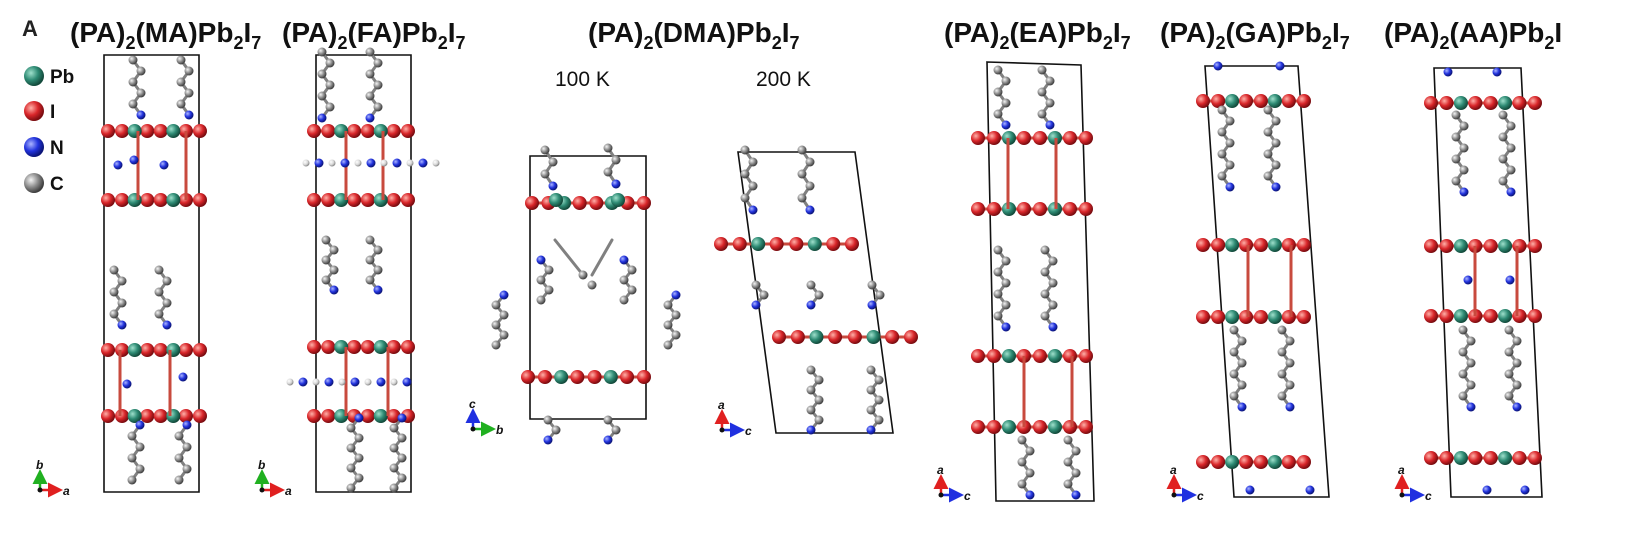  I want to click on axis-triad-ma: b a, so click(51, 478).